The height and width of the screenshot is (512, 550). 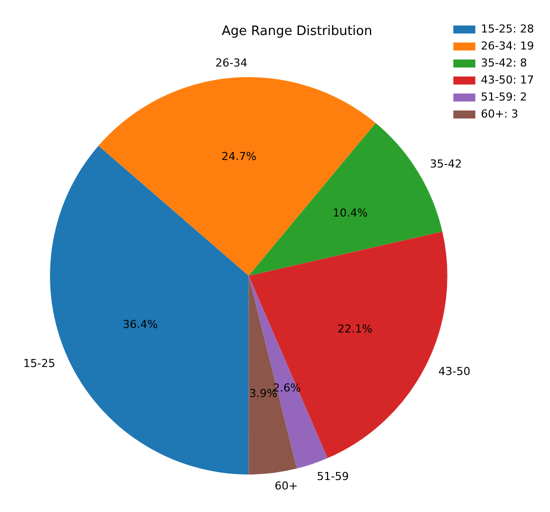 What do you see at coordinates (39, 363) in the screenshot?
I see `text: 15-25` at bounding box center [39, 363].